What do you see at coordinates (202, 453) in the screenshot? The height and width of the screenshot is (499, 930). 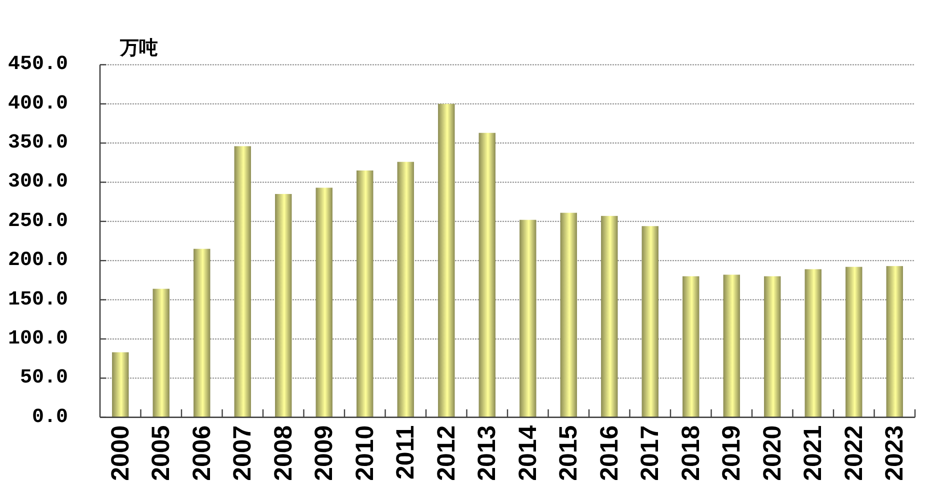 I see `x-tick-label: 2006` at bounding box center [202, 453].